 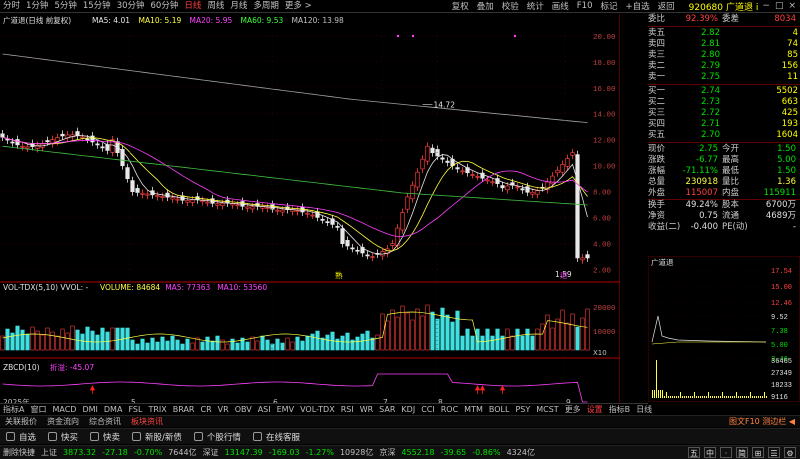 What do you see at coordinates (366, 409) in the screenshot?
I see `indicator-tab: WR` at bounding box center [366, 409].